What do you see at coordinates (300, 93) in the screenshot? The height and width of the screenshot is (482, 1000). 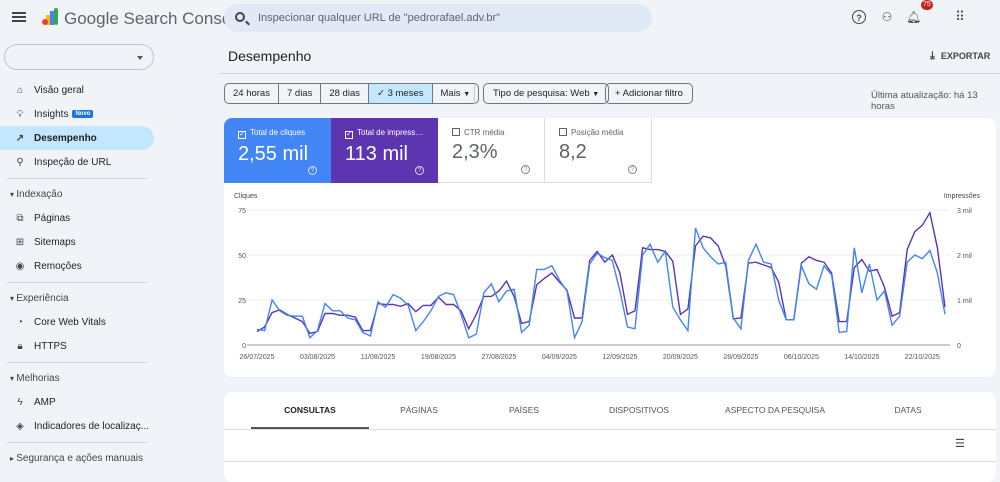 I see `range-7d: 7 dias` at bounding box center [300, 93].